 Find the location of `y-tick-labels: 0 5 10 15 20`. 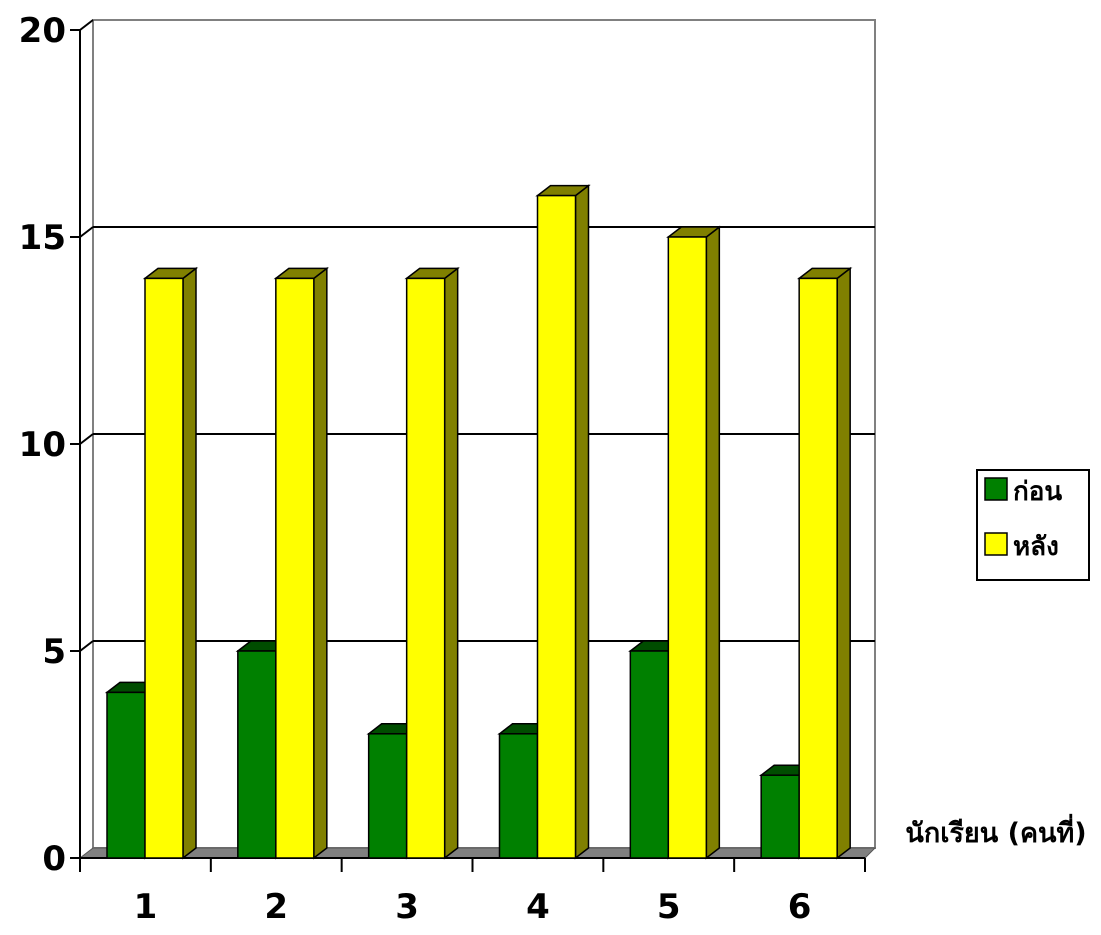

y-tick-labels: 0 5 10 15 20 is located at coordinates (42, 445).